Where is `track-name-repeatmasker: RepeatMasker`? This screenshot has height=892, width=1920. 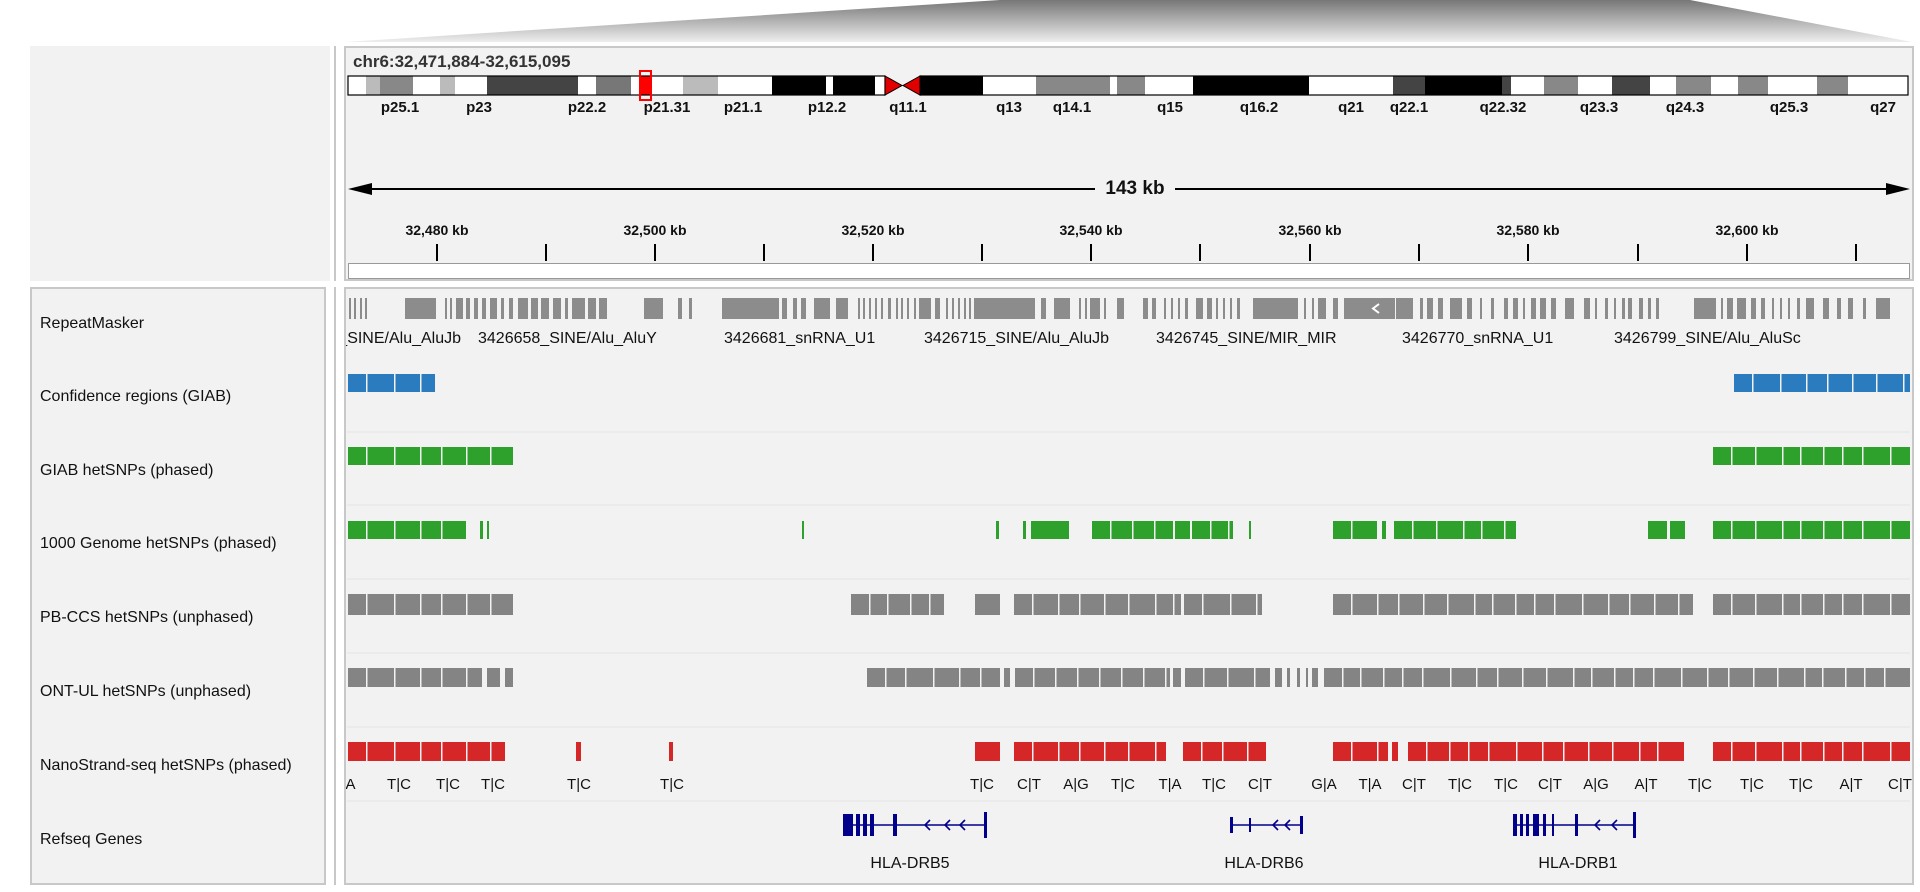 track-name-repeatmasker: RepeatMasker is located at coordinates (92, 323).